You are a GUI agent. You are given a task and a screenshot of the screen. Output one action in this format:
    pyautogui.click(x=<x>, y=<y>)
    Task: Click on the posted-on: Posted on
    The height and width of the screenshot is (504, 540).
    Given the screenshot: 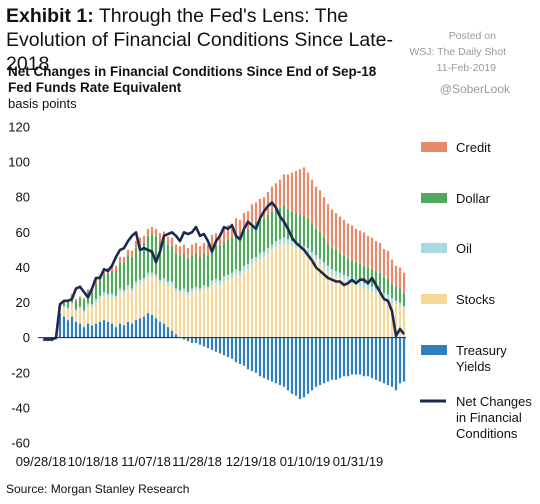 What is the action you would take?
    pyautogui.click(x=472, y=36)
    